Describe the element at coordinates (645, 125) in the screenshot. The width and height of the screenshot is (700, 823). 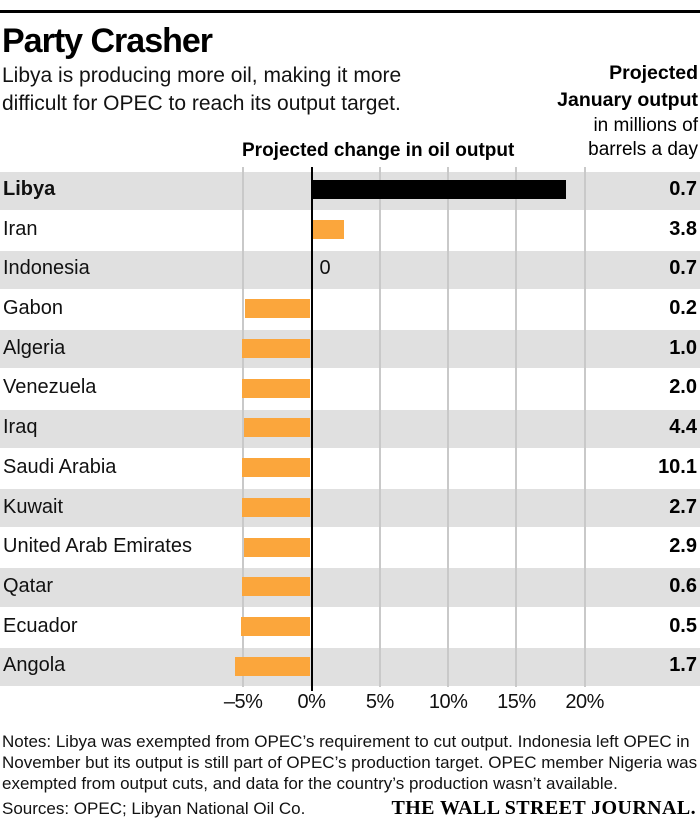
I see `right-head-line-3: in millions of` at that location.